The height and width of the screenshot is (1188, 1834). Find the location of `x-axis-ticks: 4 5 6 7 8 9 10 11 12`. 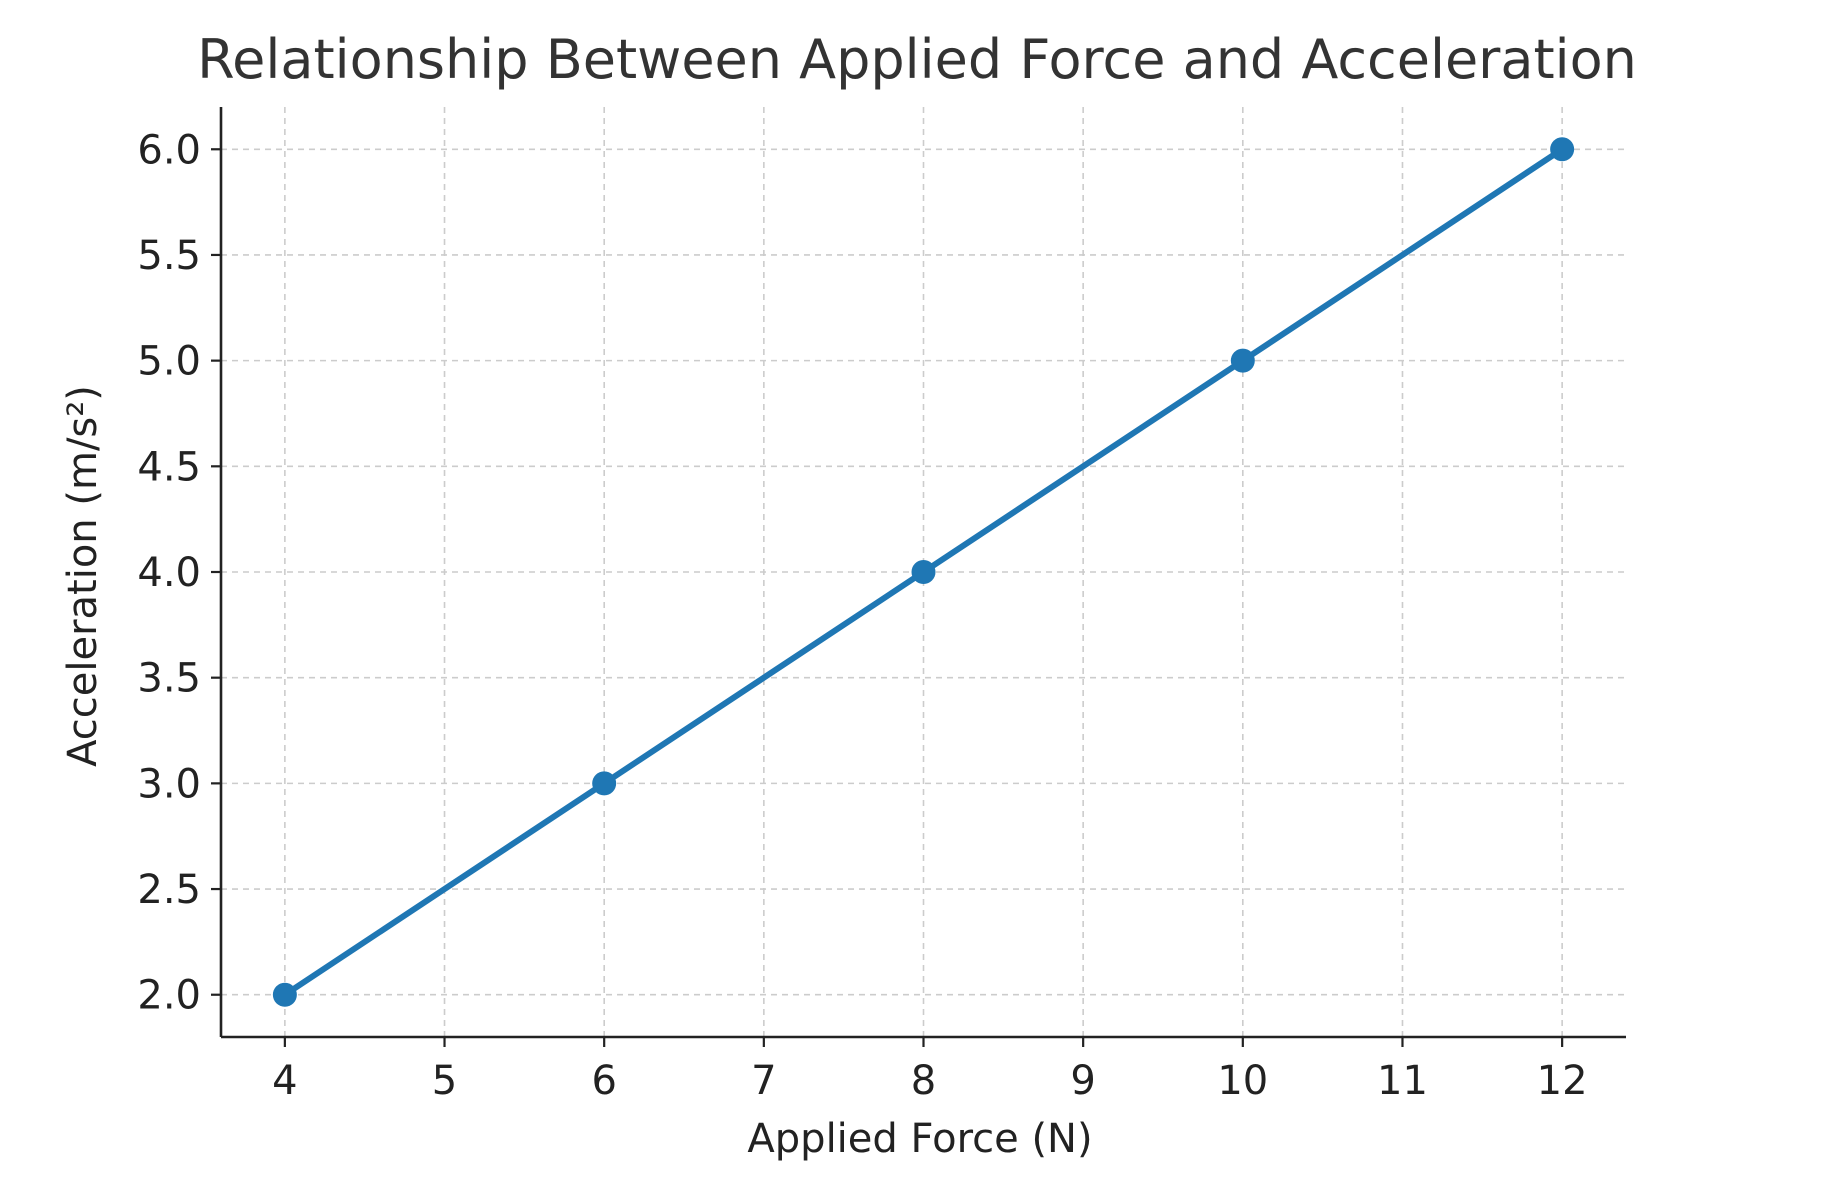

x-axis-ticks: 4 5 6 7 8 9 10 11 12 is located at coordinates (930, 1070).